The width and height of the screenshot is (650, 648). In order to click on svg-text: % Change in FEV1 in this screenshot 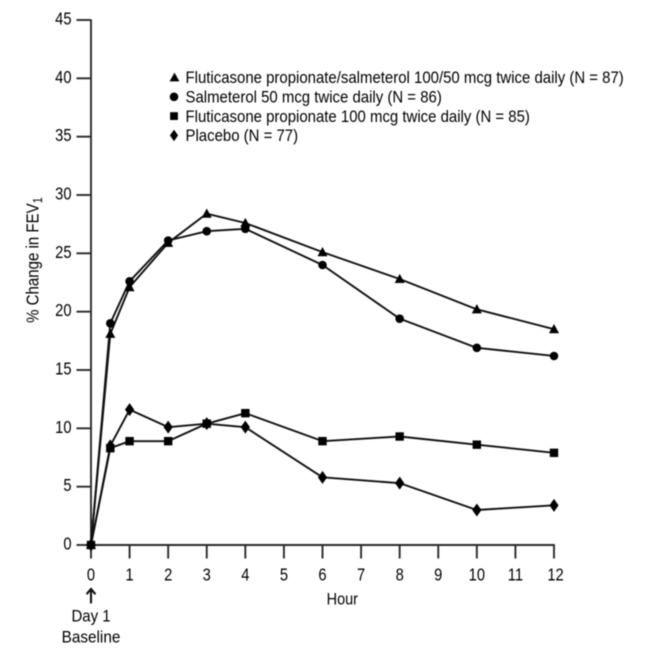, I will do `click(34, 260)`.